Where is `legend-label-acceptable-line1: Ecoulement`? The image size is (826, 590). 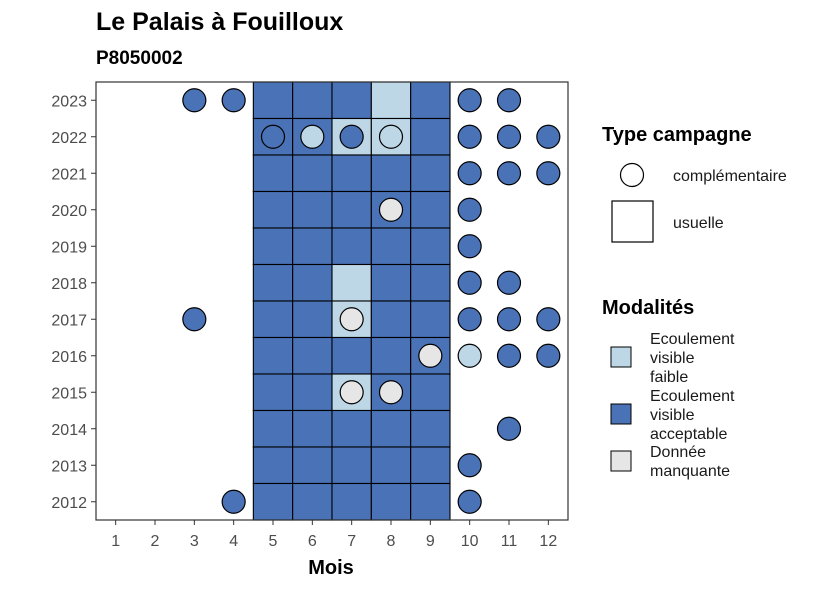
legend-label-acceptable-line1: Ecoulement is located at coordinates (692, 396).